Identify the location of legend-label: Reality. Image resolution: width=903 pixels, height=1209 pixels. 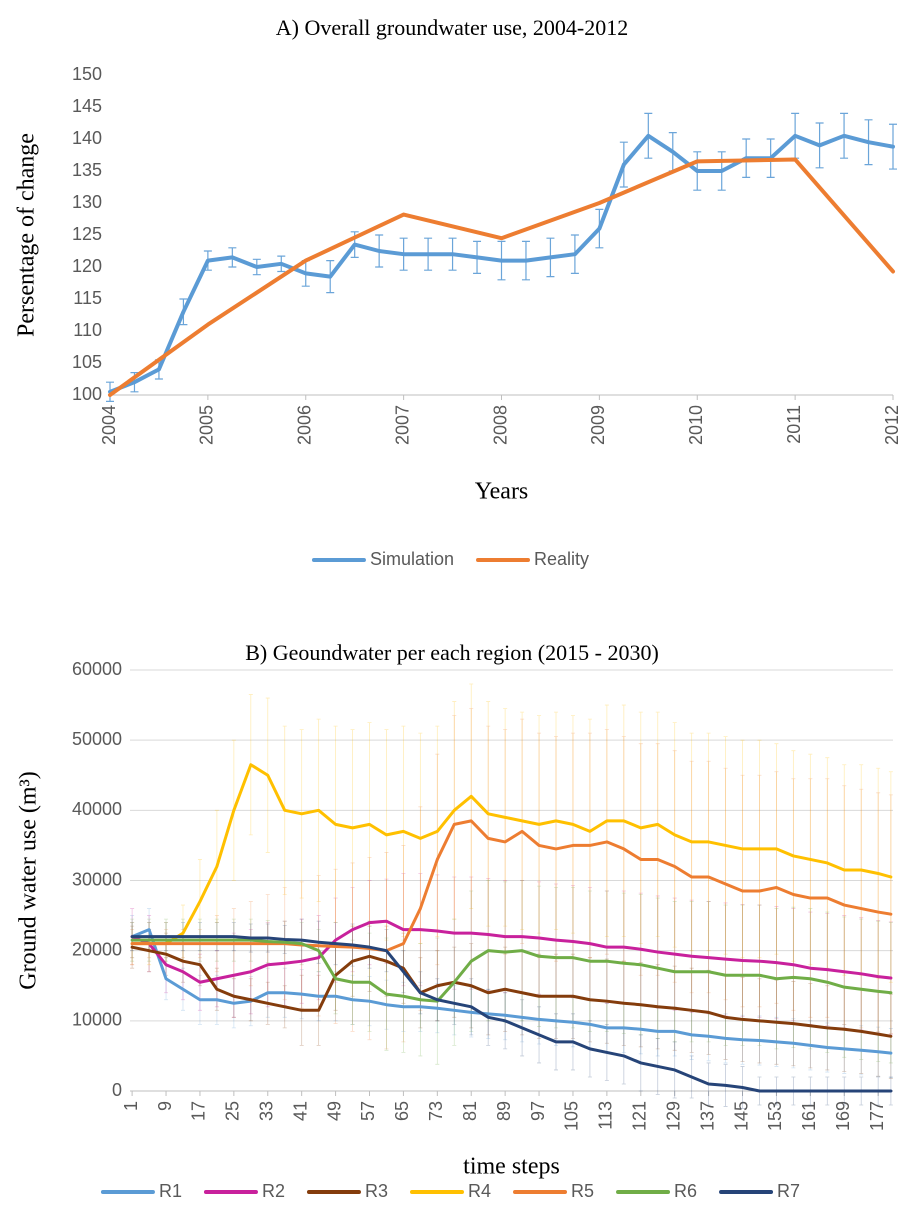
(561, 559).